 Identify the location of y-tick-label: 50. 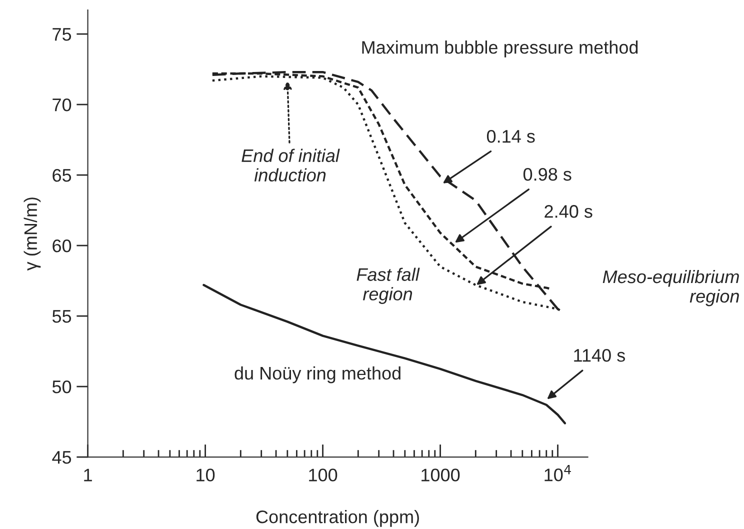
(62, 387).